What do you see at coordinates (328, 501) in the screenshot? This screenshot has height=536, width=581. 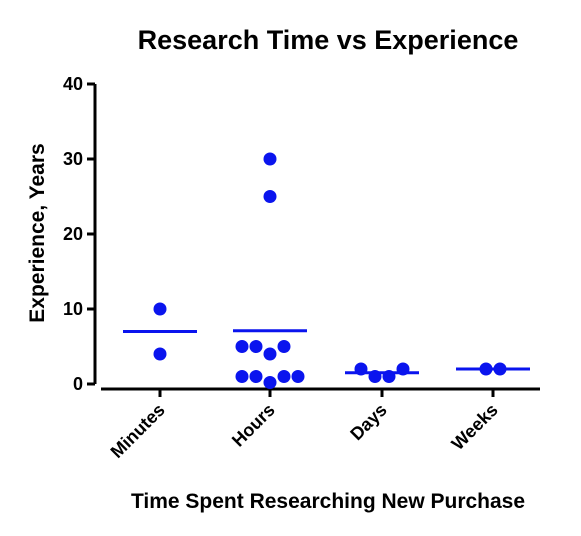 I see `x-axis-label: Time Spent Researching New Purchase` at bounding box center [328, 501].